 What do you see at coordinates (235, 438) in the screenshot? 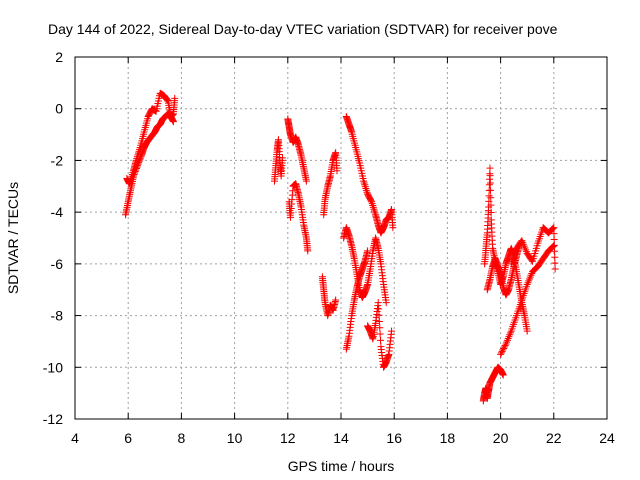
I see `x-tick-label: 10` at bounding box center [235, 438].